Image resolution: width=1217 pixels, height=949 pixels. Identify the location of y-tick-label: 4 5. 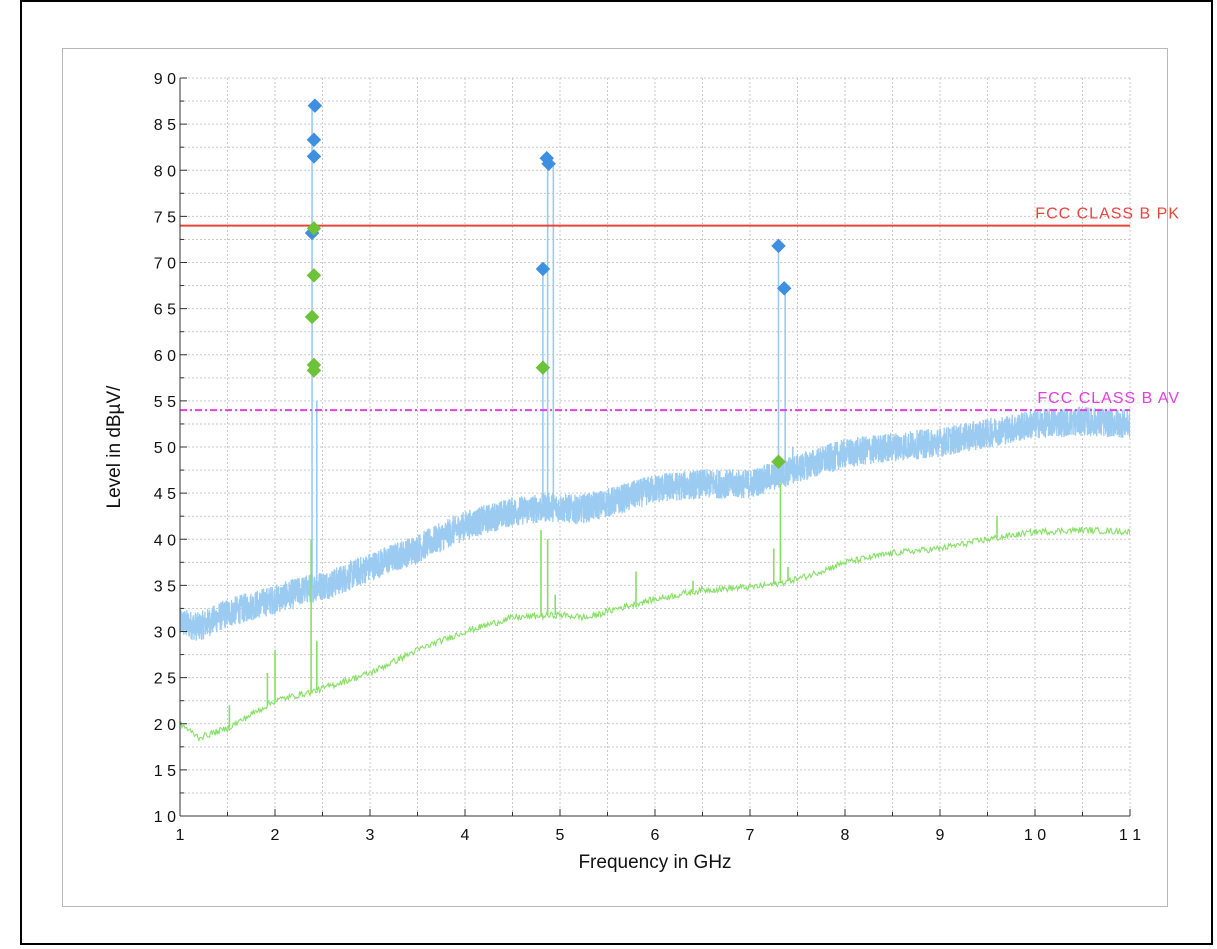
(165, 494).